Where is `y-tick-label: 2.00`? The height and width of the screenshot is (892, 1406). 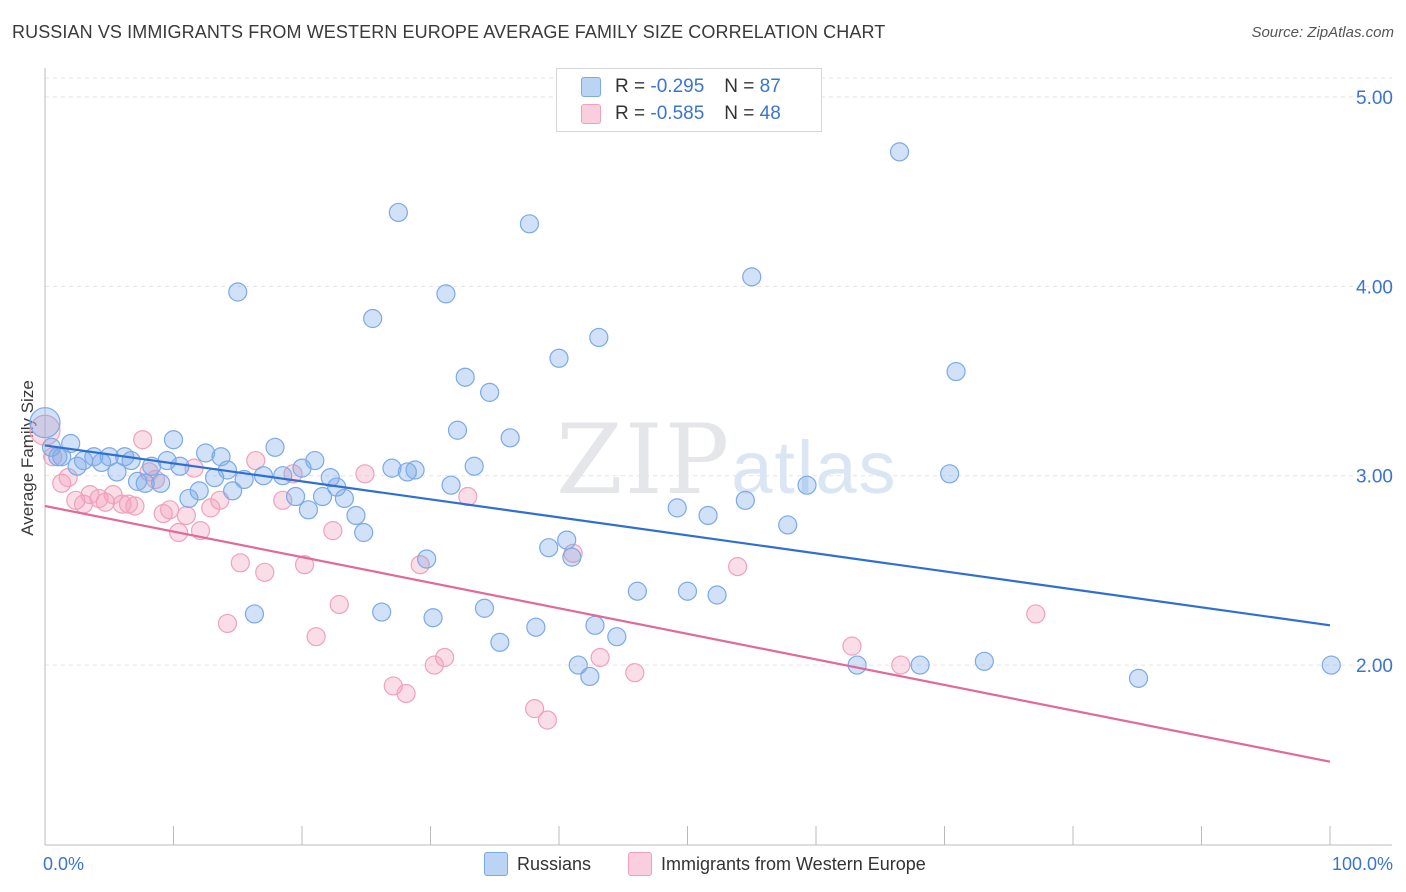 y-tick-label: 2.00 is located at coordinates (1374, 666).